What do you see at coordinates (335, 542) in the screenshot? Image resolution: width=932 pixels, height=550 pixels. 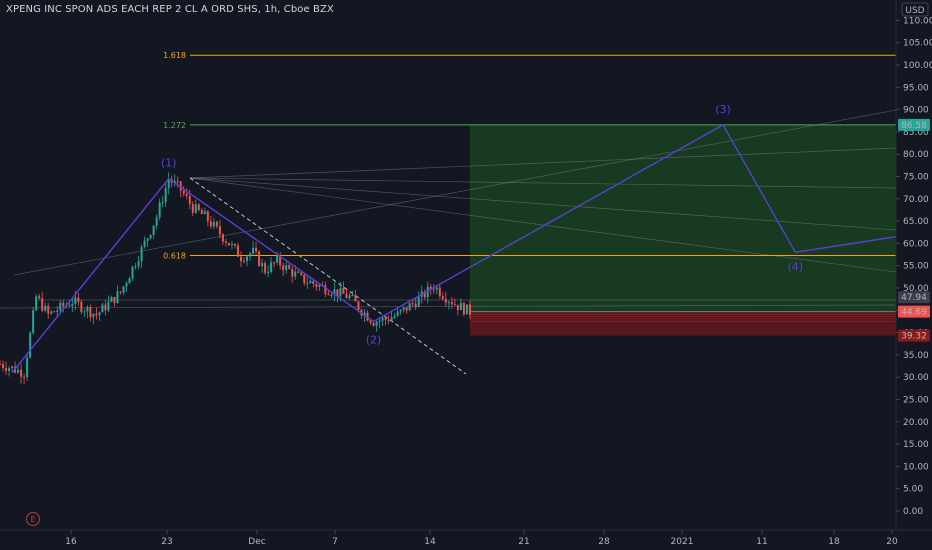 I see `x-tick-label: 7` at bounding box center [335, 542].